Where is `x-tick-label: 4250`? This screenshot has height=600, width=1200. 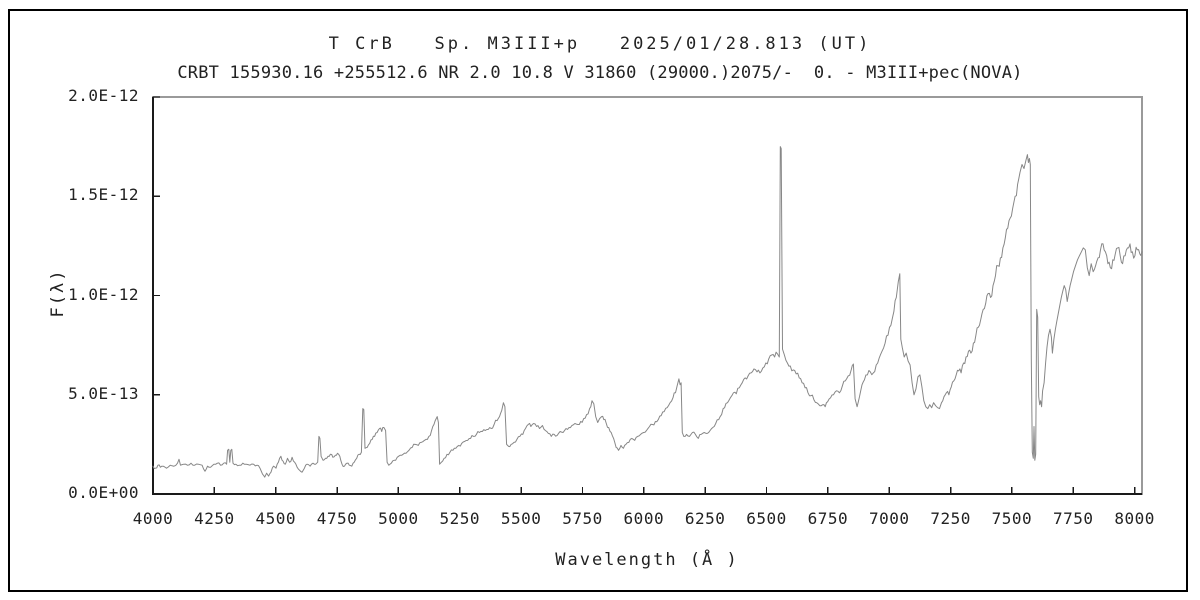
x-tick-label: 4250 is located at coordinates (214, 518).